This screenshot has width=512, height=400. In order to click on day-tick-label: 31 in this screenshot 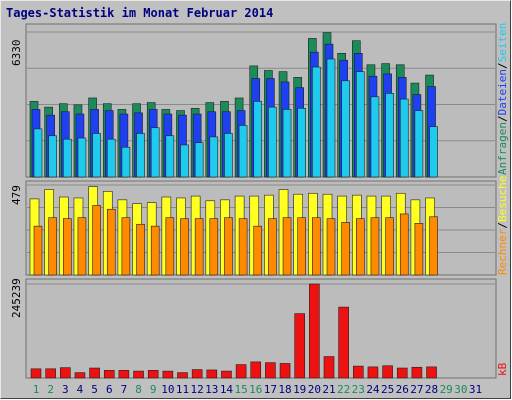, I will do `click(475, 389)`.